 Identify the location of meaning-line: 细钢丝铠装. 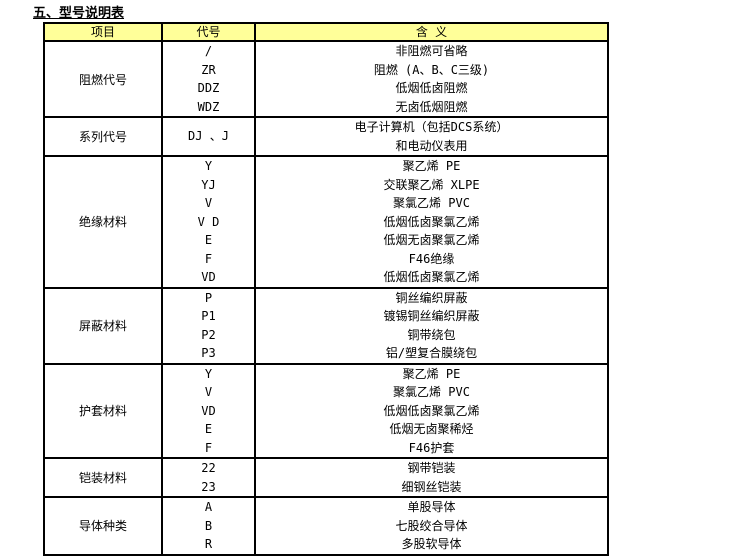
(431, 486).